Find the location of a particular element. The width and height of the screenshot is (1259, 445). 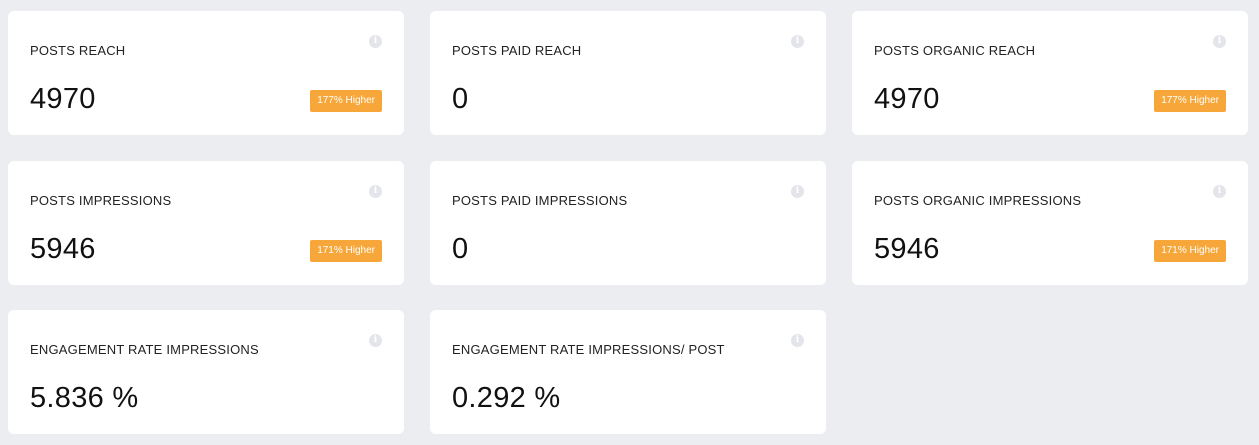

card-title: POSTS REACH is located at coordinates (78, 50).